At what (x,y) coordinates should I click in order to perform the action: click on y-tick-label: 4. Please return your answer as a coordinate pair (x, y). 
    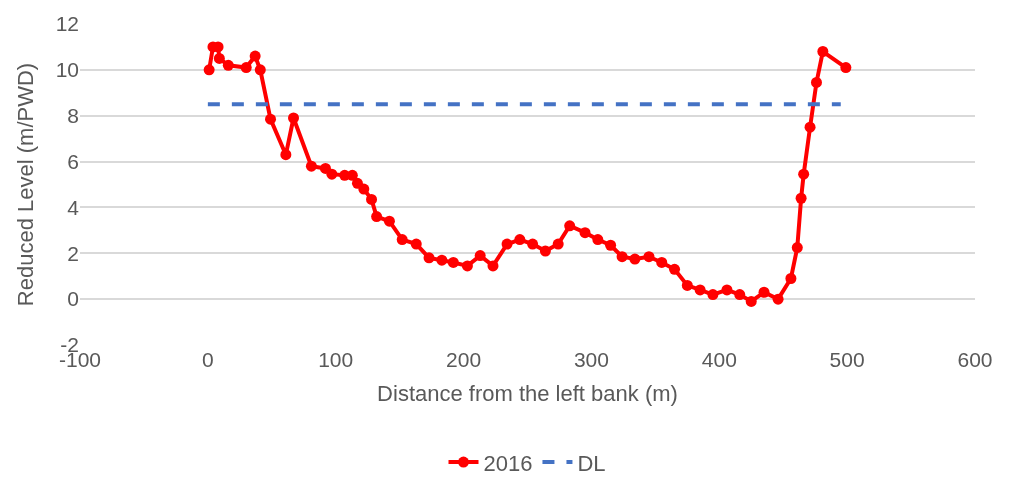
    Looking at the image, I should click on (73, 207).